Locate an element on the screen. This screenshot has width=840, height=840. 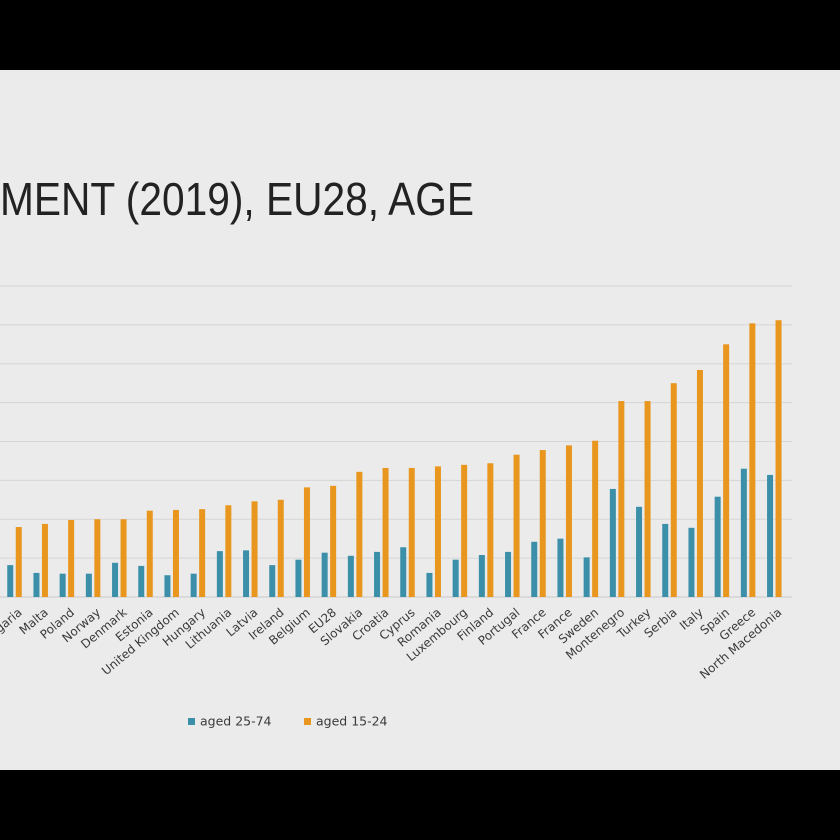
legend-label: aged 15-24 is located at coordinates (352, 721).